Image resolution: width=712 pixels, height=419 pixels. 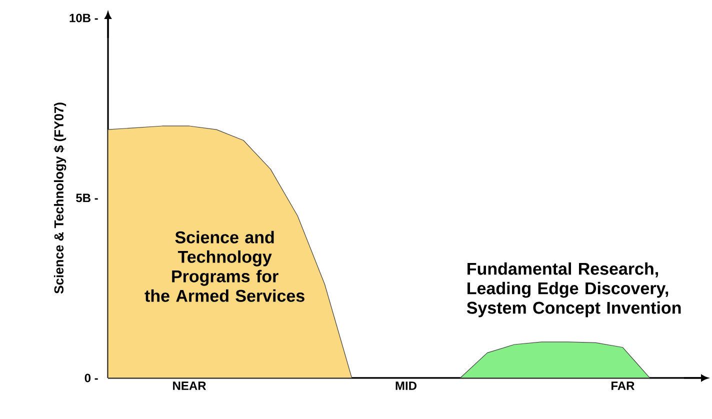 What do you see at coordinates (87, 198) in the screenshot?
I see `y-tick-label: 5B -` at bounding box center [87, 198].